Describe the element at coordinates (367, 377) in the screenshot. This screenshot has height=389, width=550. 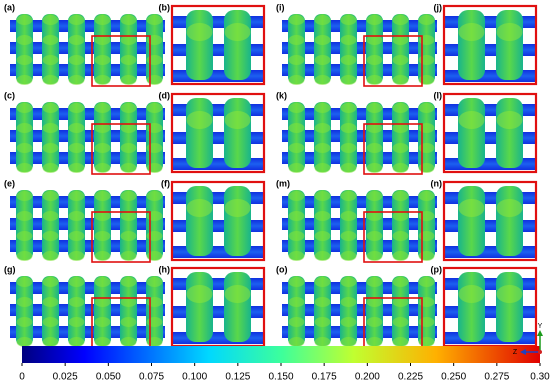
I see `colorbar-tick-label: 0.200` at that location.